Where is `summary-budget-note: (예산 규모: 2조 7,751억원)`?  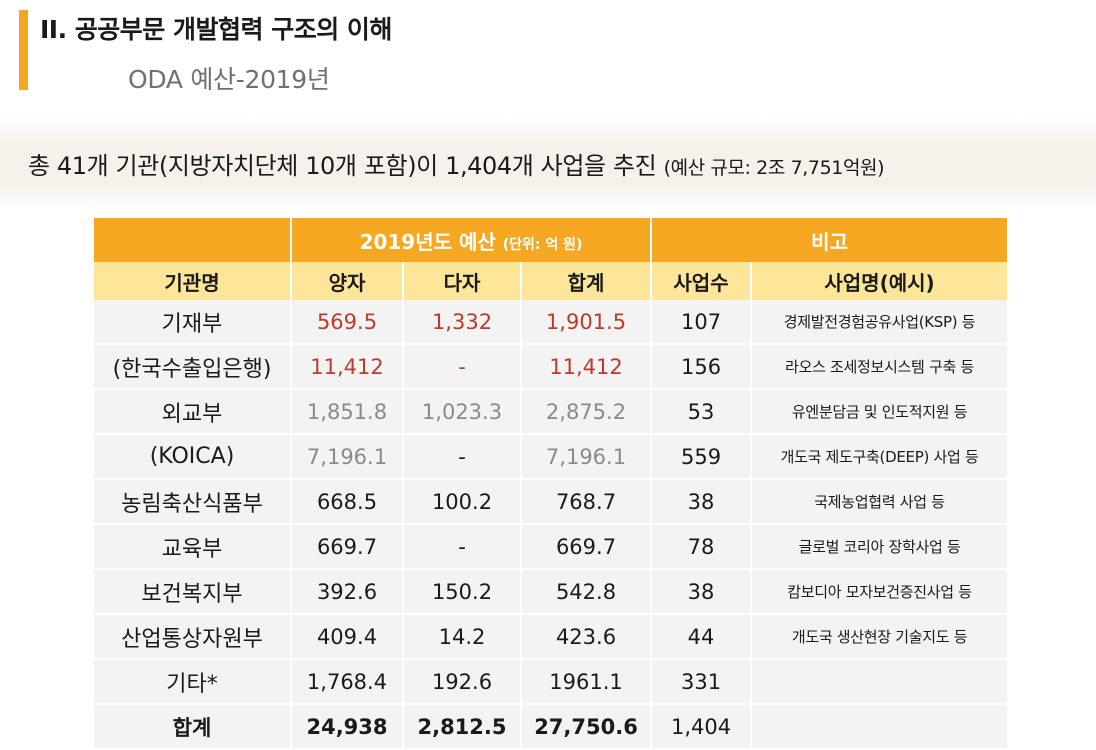 summary-budget-note: (예산 규모: 2조 7,751억원) is located at coordinates (774, 168).